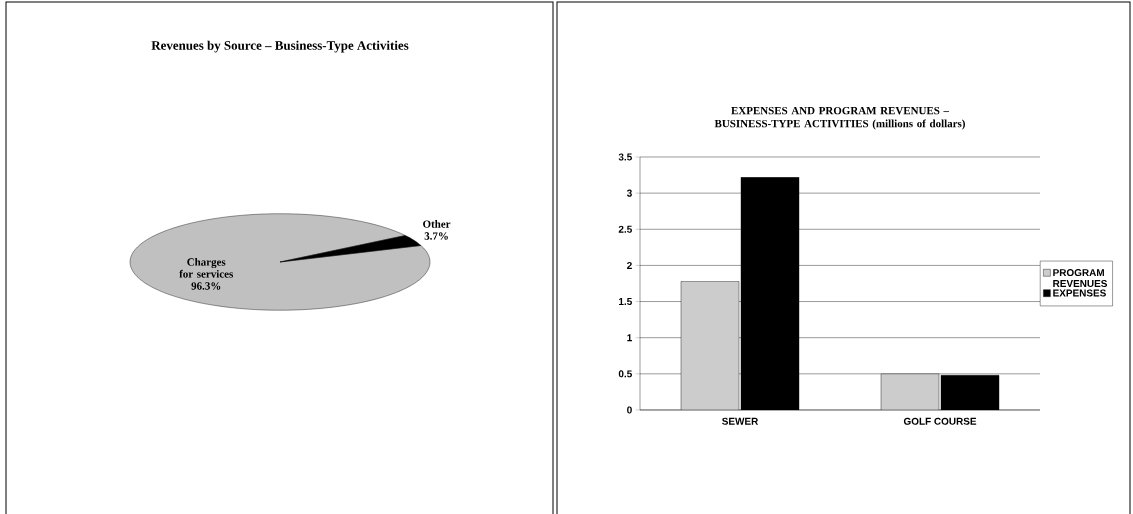 The width and height of the screenshot is (1133, 514). Describe the element at coordinates (206, 286) in the screenshot. I see `data-label: 96.3%` at that location.